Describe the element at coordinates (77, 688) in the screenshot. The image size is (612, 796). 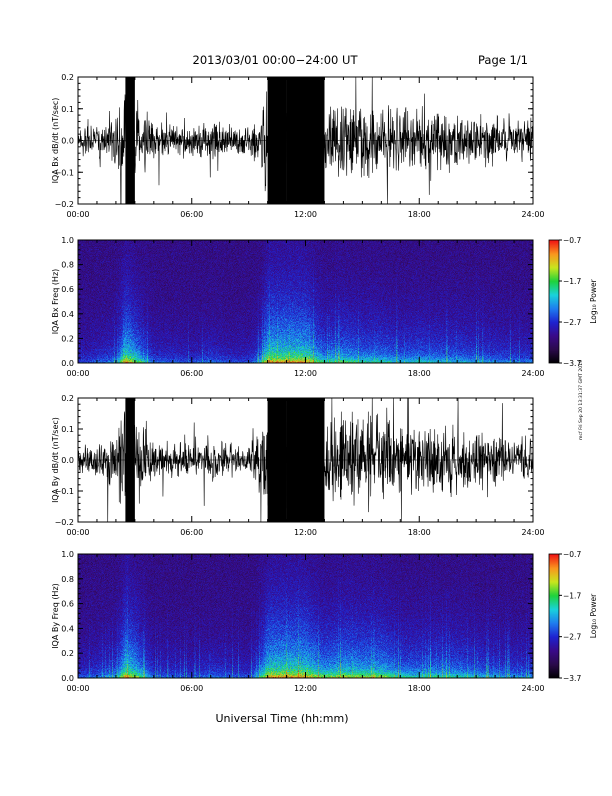
I see `panel-4-xtick-label: 00:00` at that location.